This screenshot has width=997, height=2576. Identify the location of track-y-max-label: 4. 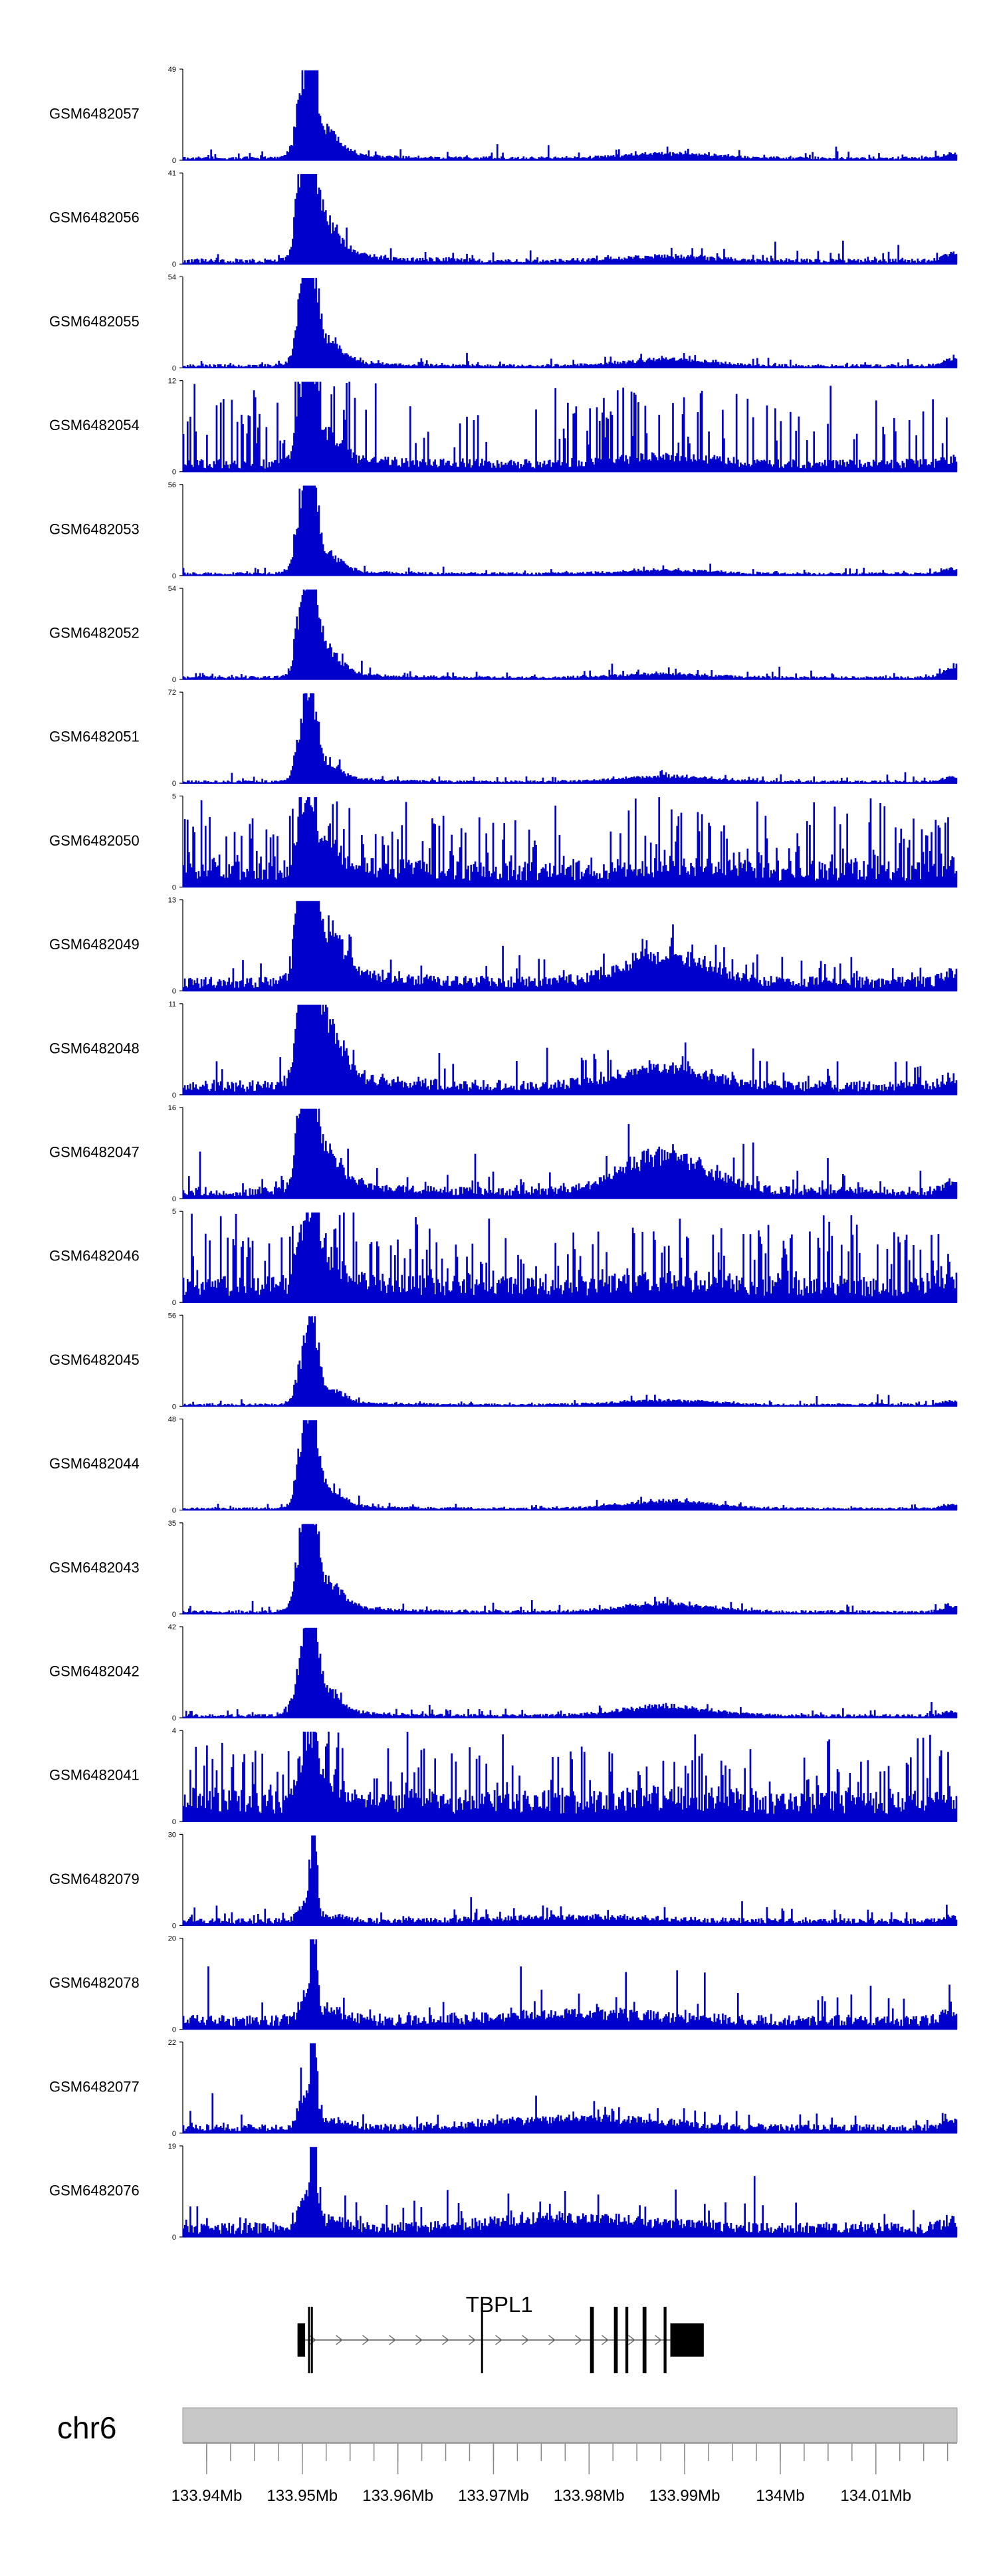
(174, 1731).